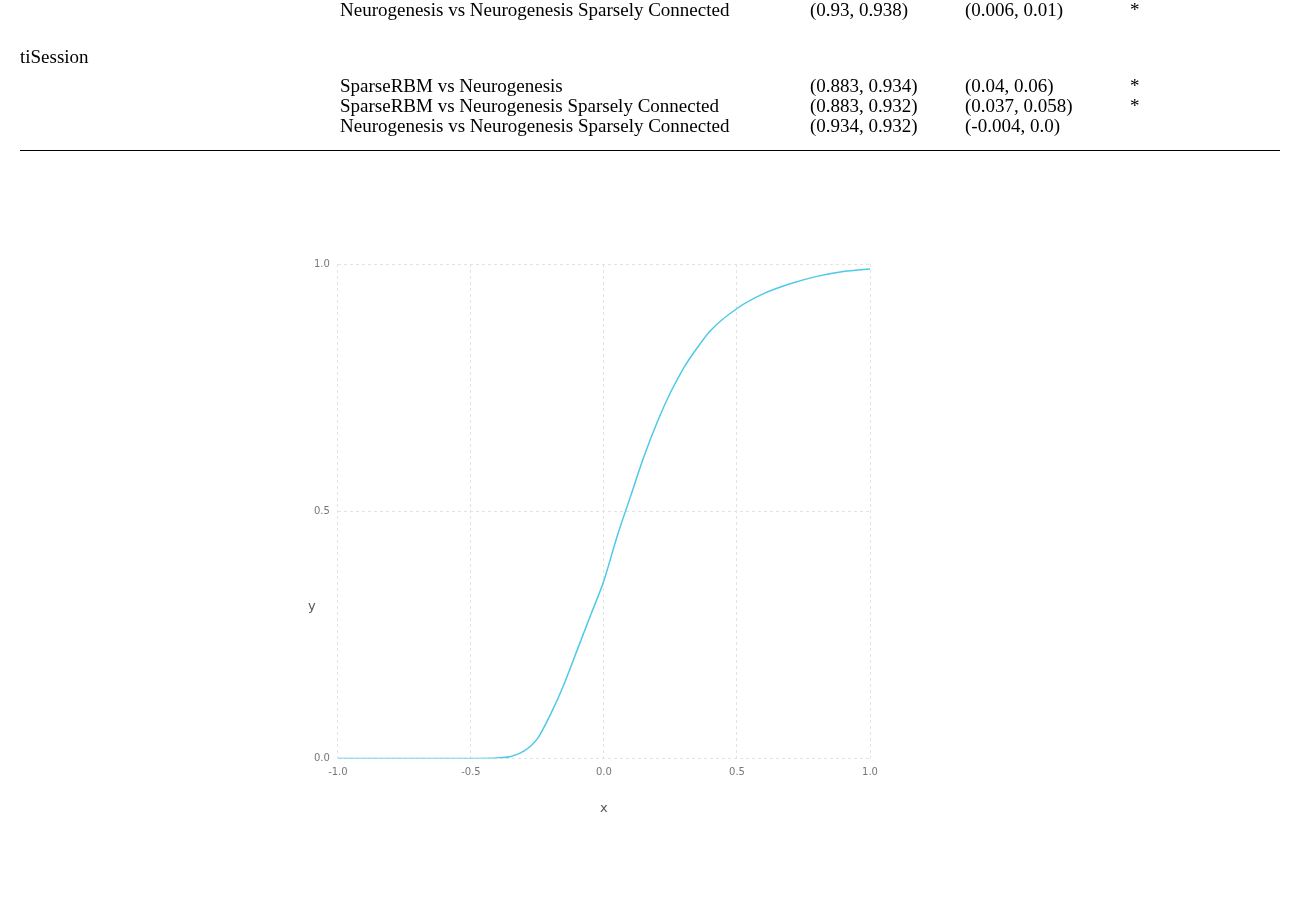 The width and height of the screenshot is (1300, 924). What do you see at coordinates (870, 771) in the screenshot?
I see `x-tick-label: 1.0` at bounding box center [870, 771].